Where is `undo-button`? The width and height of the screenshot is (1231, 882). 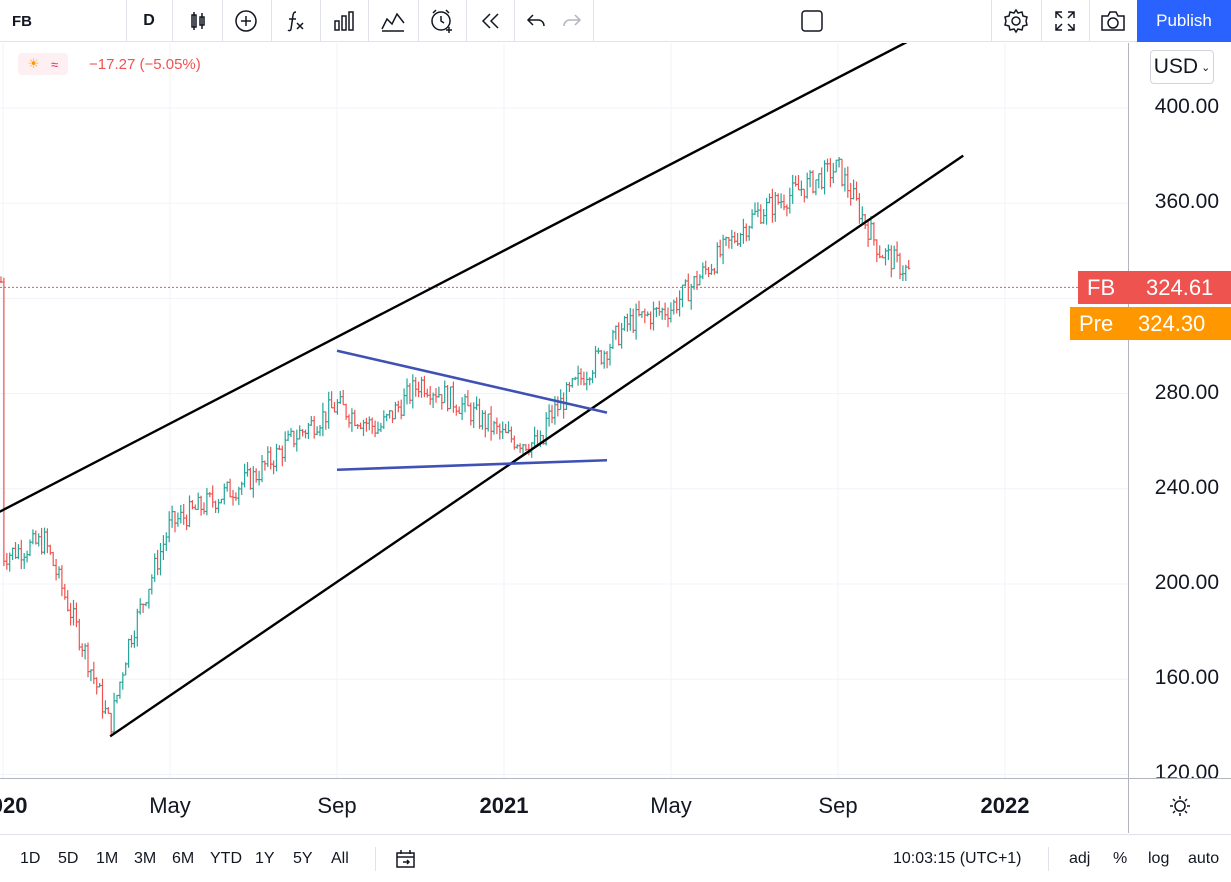
undo-button is located at coordinates (536, 21).